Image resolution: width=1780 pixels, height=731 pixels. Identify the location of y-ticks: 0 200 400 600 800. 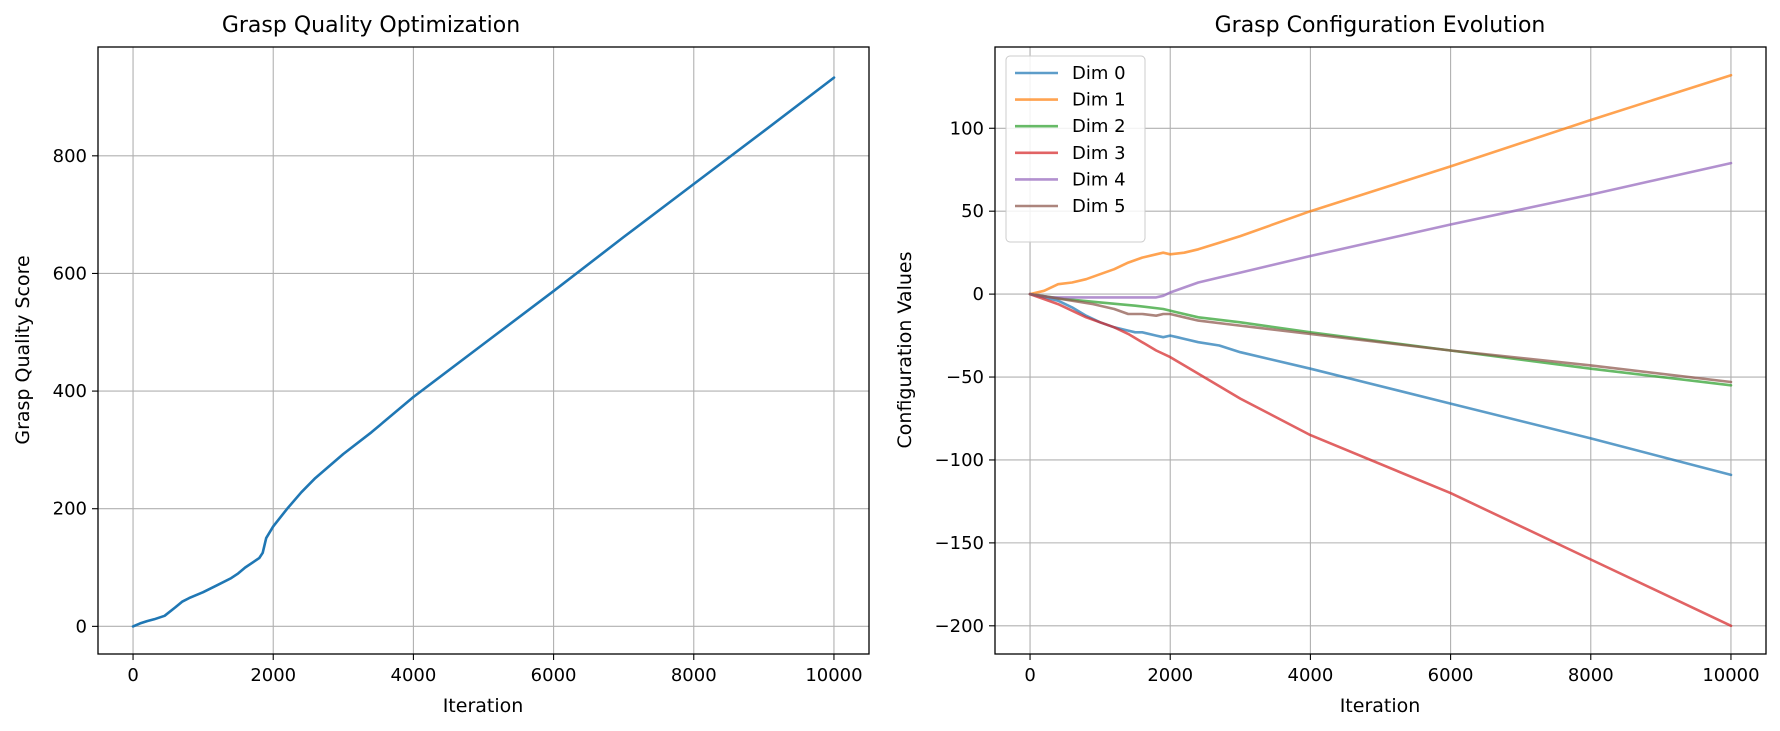
(75, 391).